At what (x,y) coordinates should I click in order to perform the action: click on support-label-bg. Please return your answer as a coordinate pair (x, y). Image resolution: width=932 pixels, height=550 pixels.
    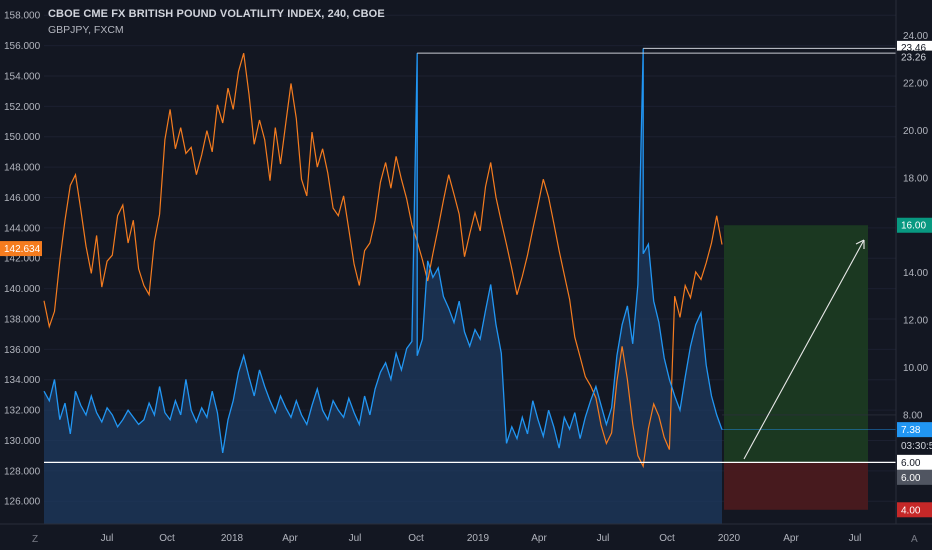
    Looking at the image, I should click on (914, 462).